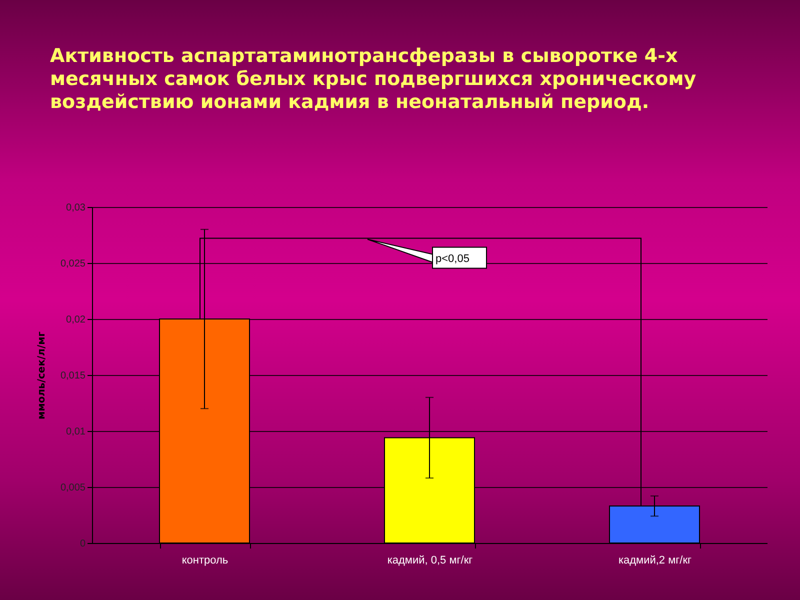  Describe the element at coordinates (655, 560) in the screenshot. I see `x-tick-label: кадмий,2 мг/кг` at that location.